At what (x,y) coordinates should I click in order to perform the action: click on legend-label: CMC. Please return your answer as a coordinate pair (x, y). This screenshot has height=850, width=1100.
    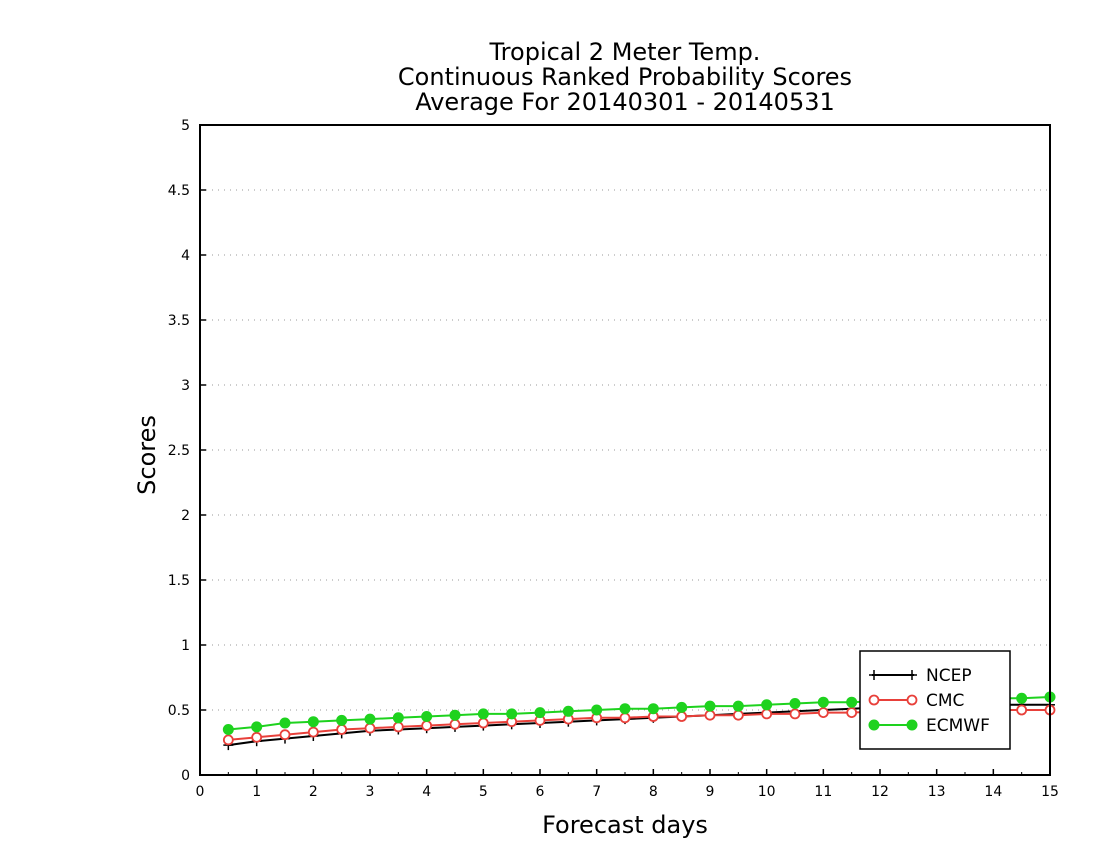
    Looking at the image, I should click on (945, 701).